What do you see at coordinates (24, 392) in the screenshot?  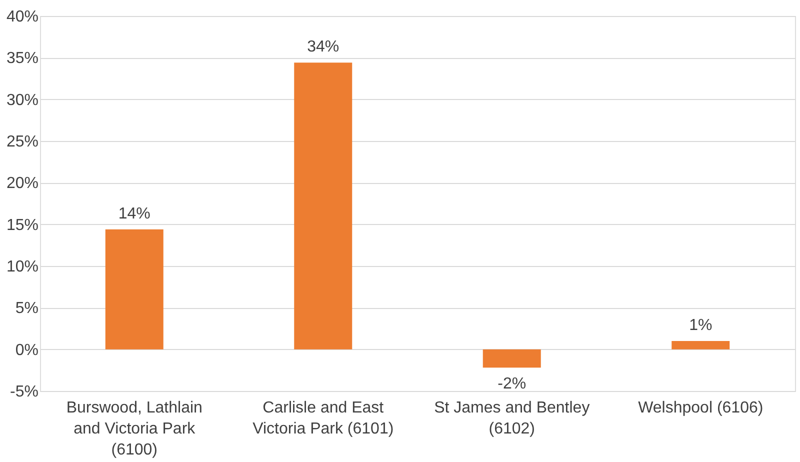 I see `y-tick-label: -5%` at bounding box center [24, 392].